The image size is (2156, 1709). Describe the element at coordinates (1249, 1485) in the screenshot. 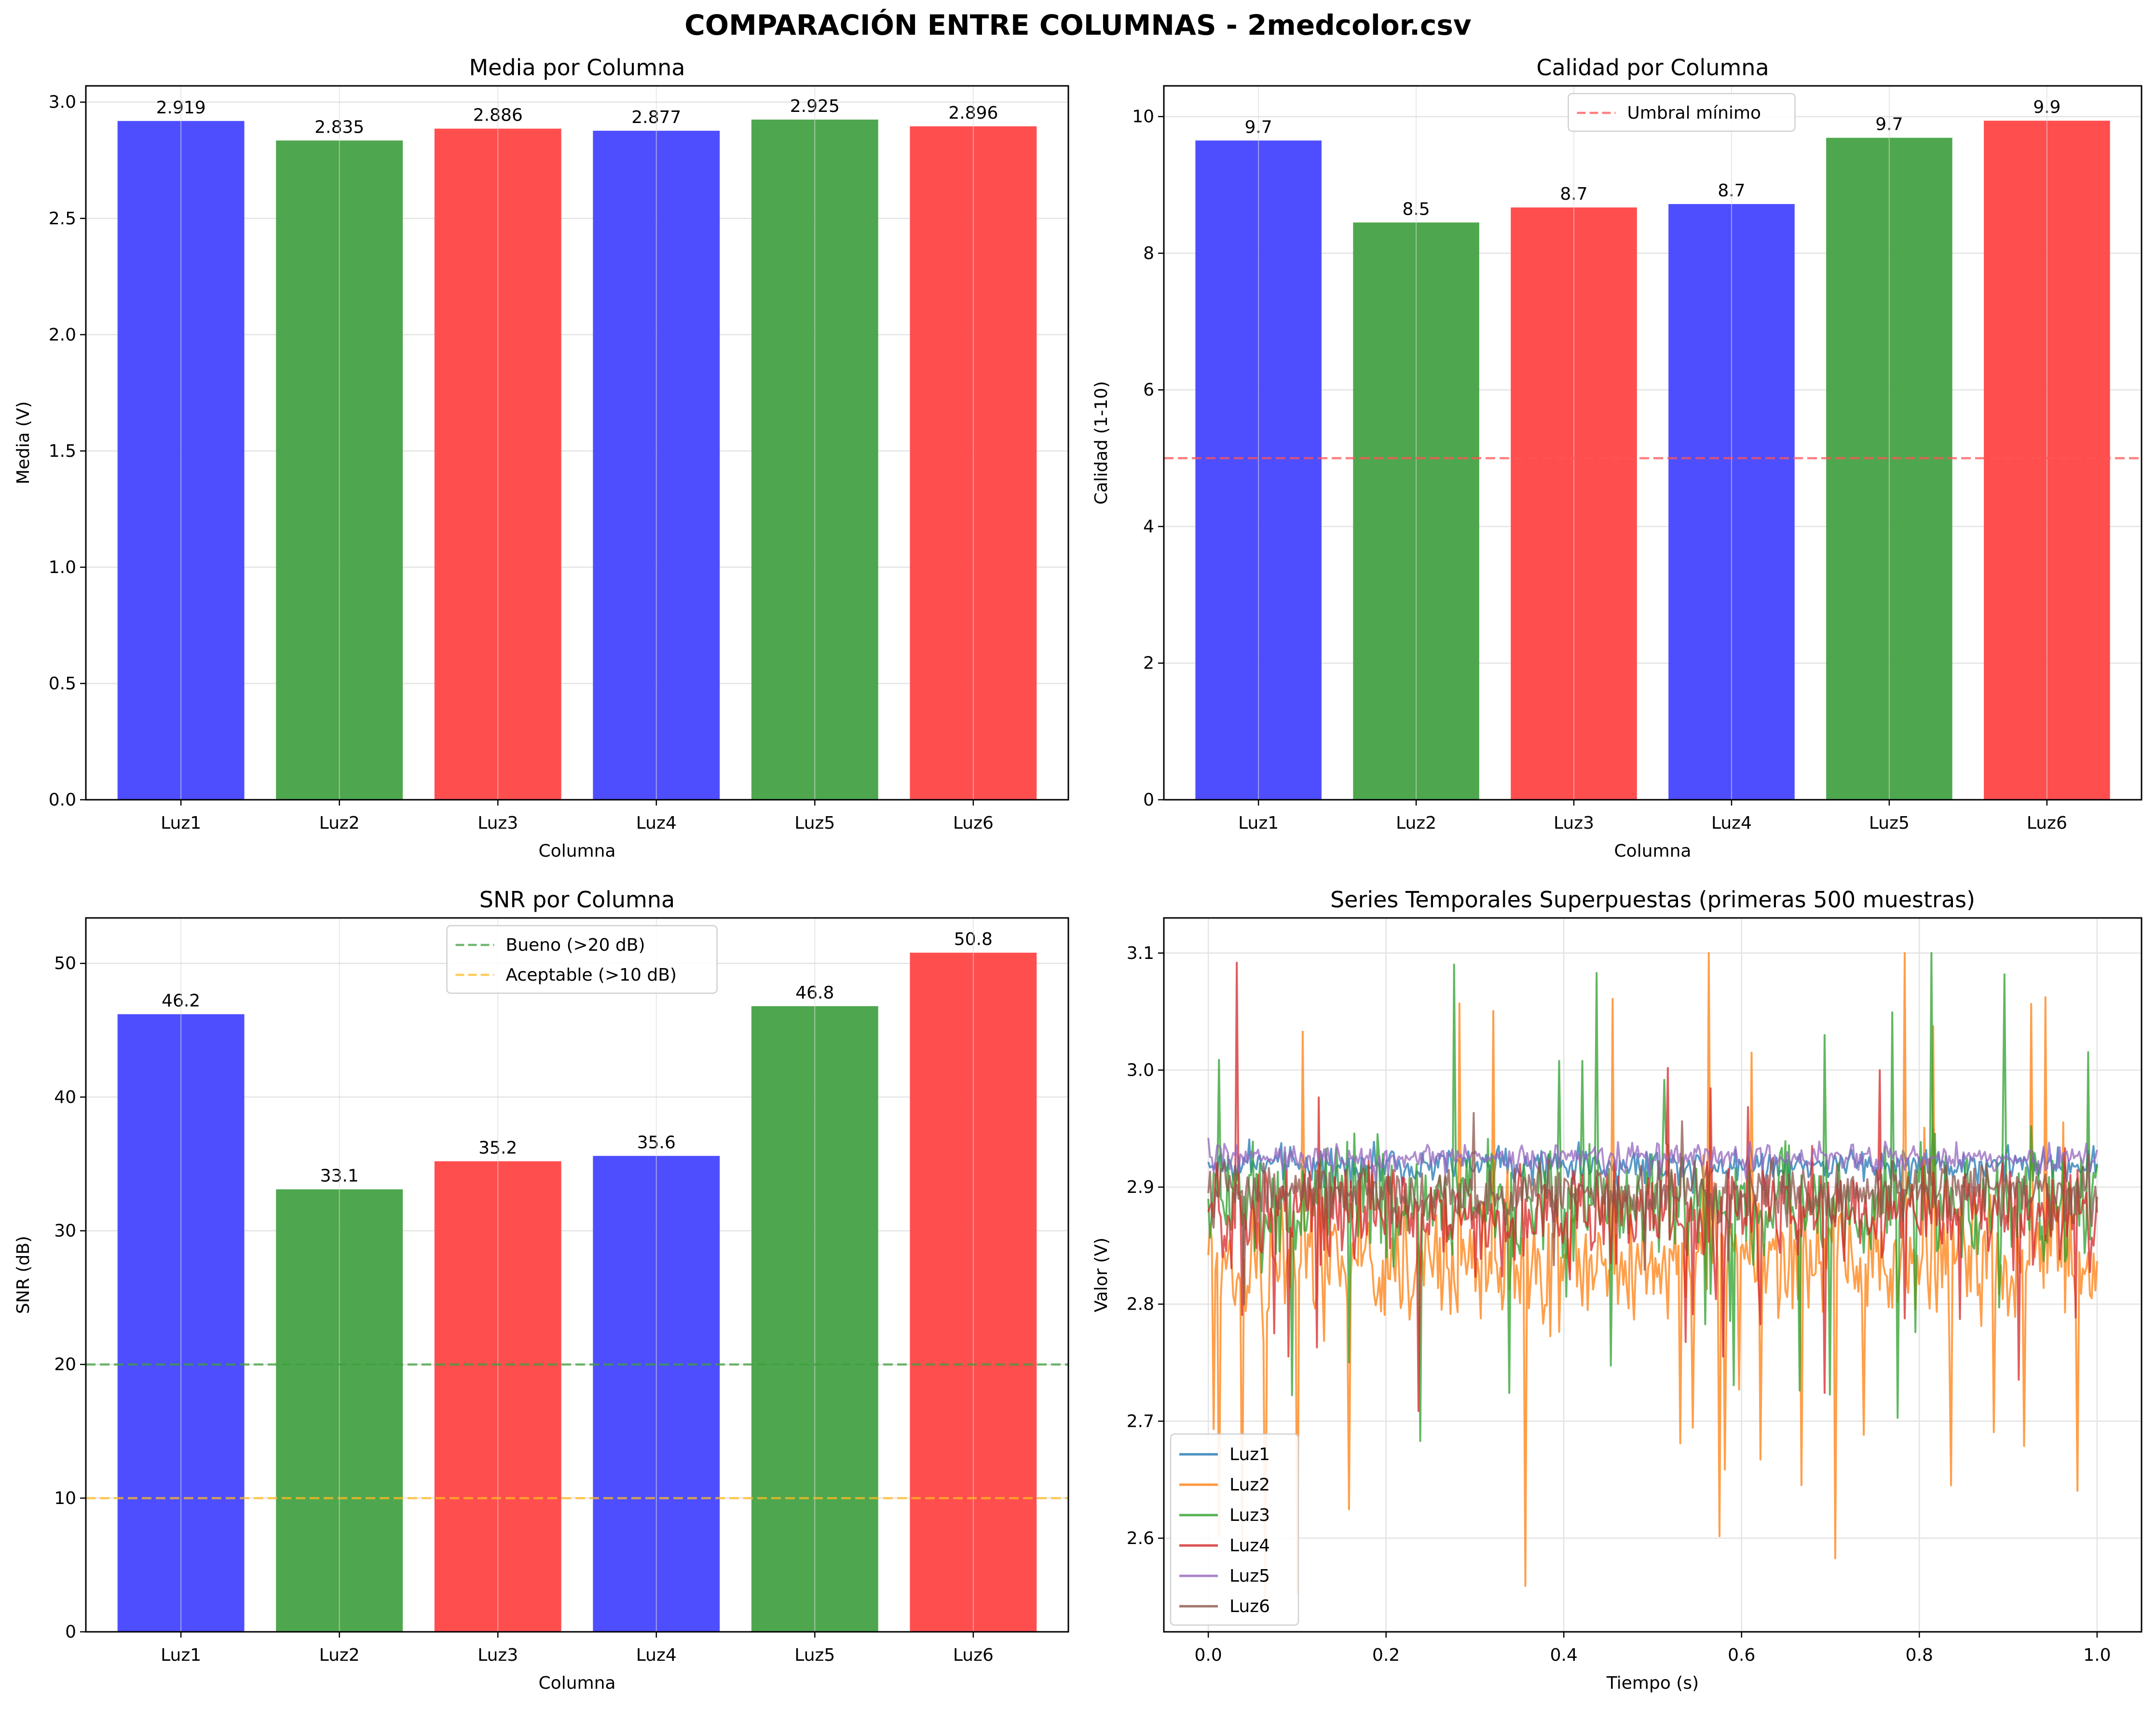

I see `legend-label: Luz2` at that location.